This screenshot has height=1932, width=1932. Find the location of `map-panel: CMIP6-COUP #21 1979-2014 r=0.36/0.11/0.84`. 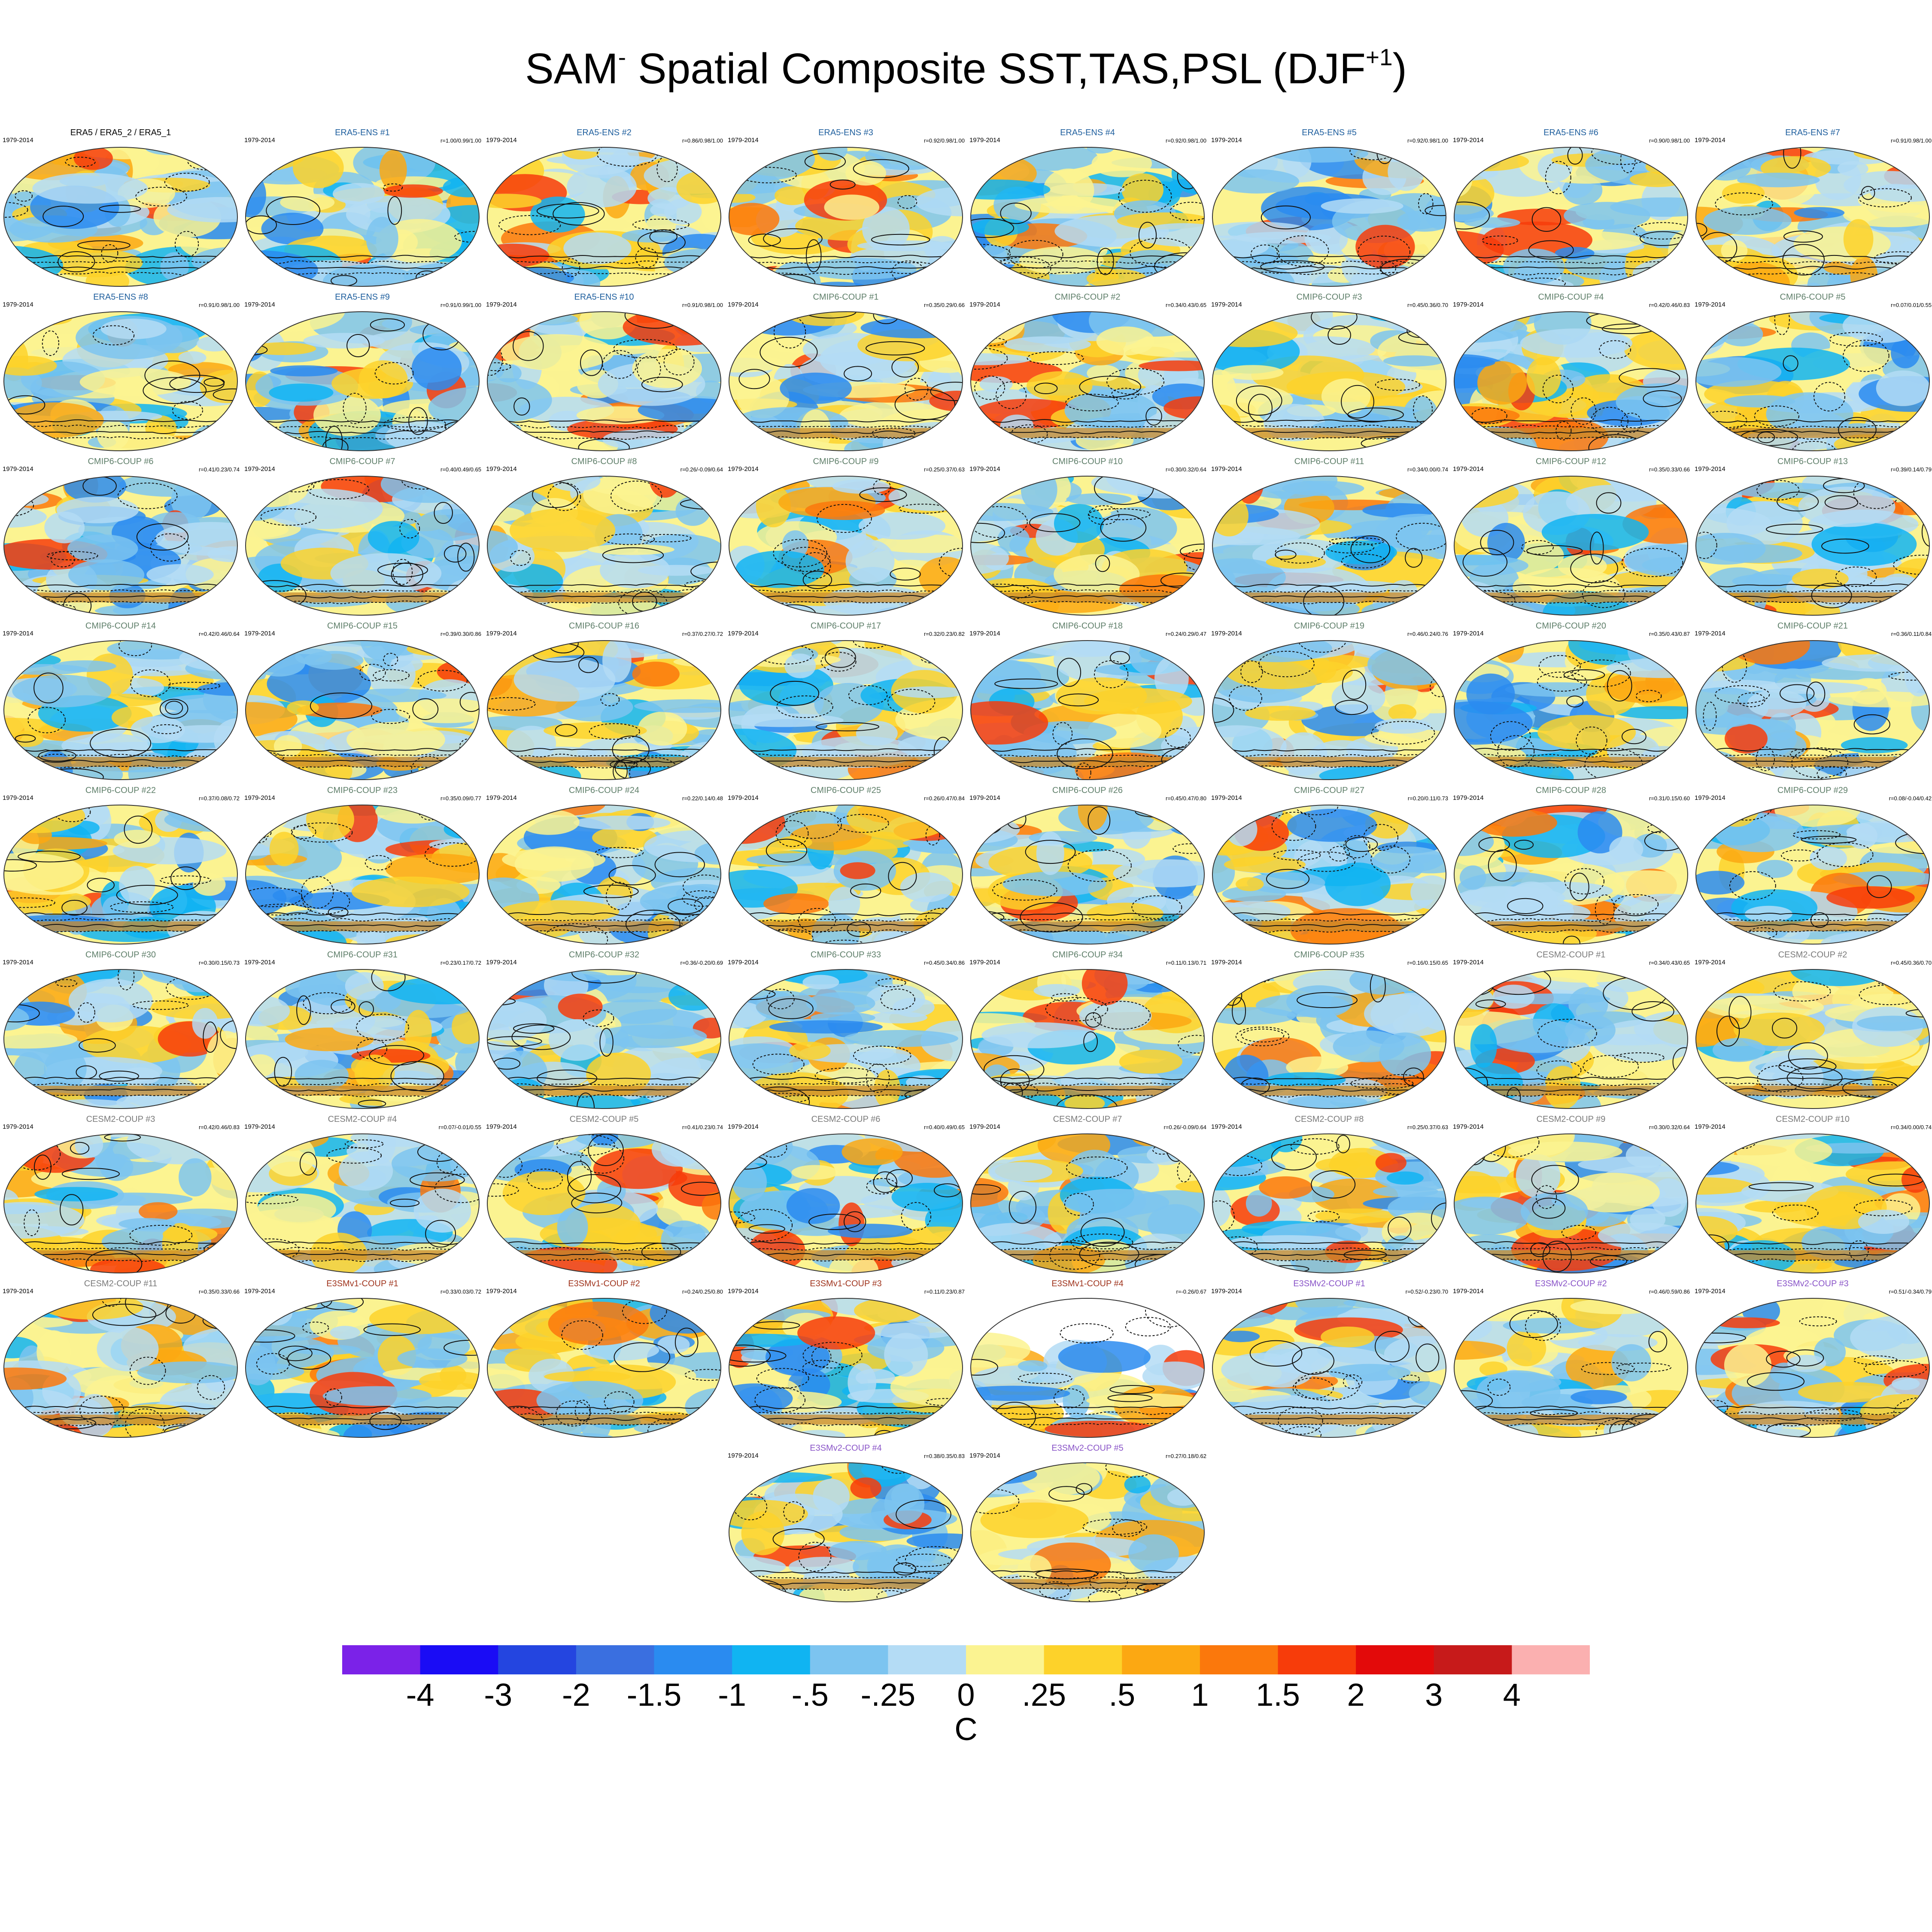

map-panel: CMIP6-COUP #21 1979-2014 r=0.36/0.11/0.84 is located at coordinates (1812, 700).